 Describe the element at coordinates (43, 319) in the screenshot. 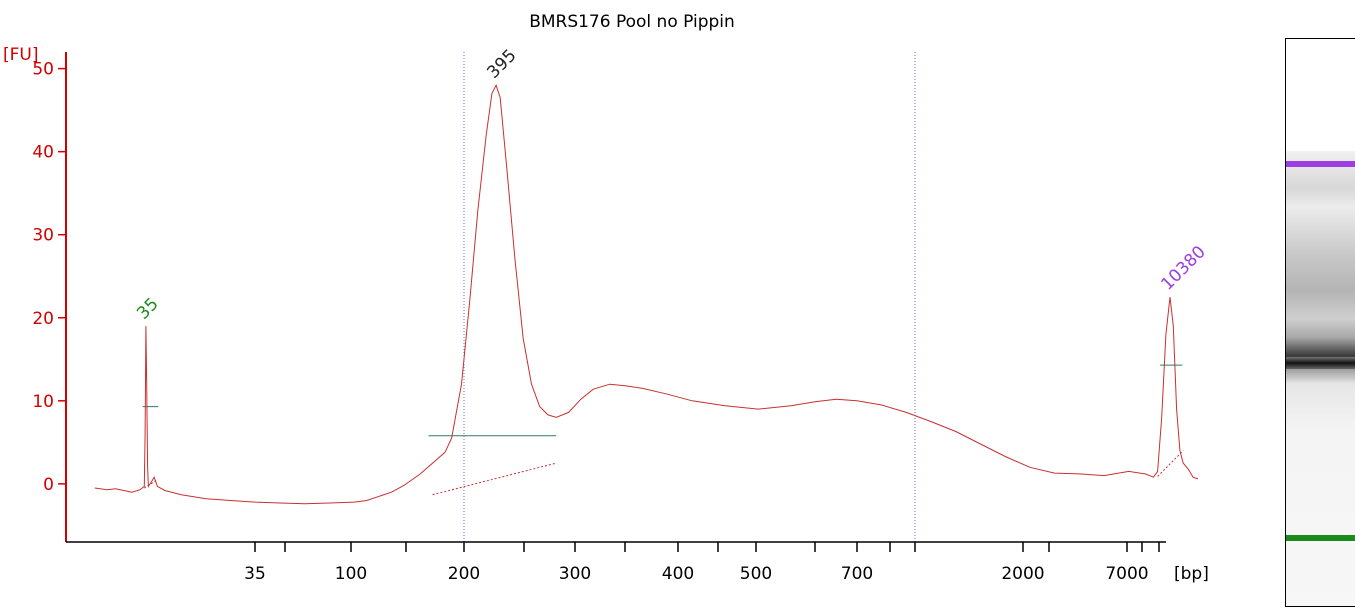

I see `y-tick-label-20: 20` at that location.